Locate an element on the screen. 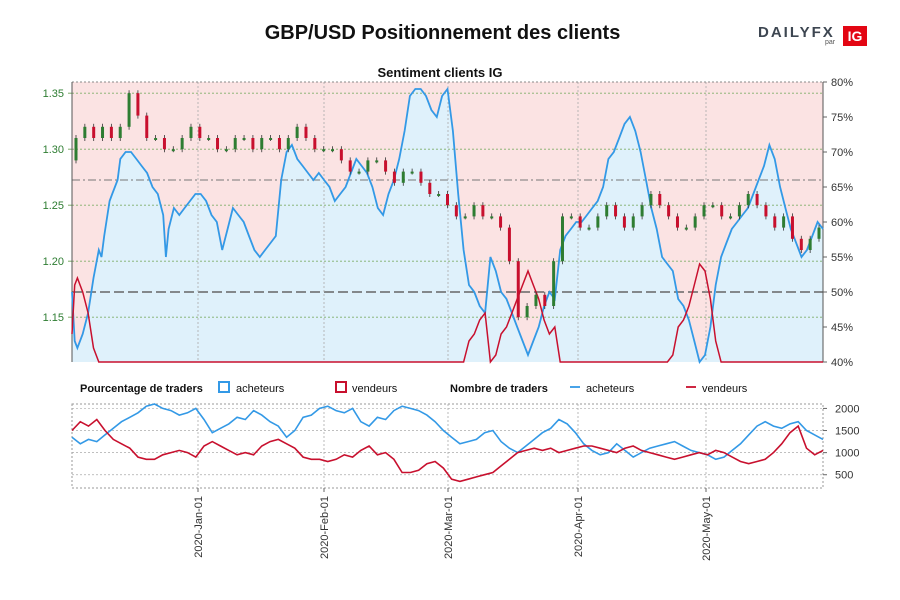  volume-tick-label: 1000 is located at coordinates (847, 454).